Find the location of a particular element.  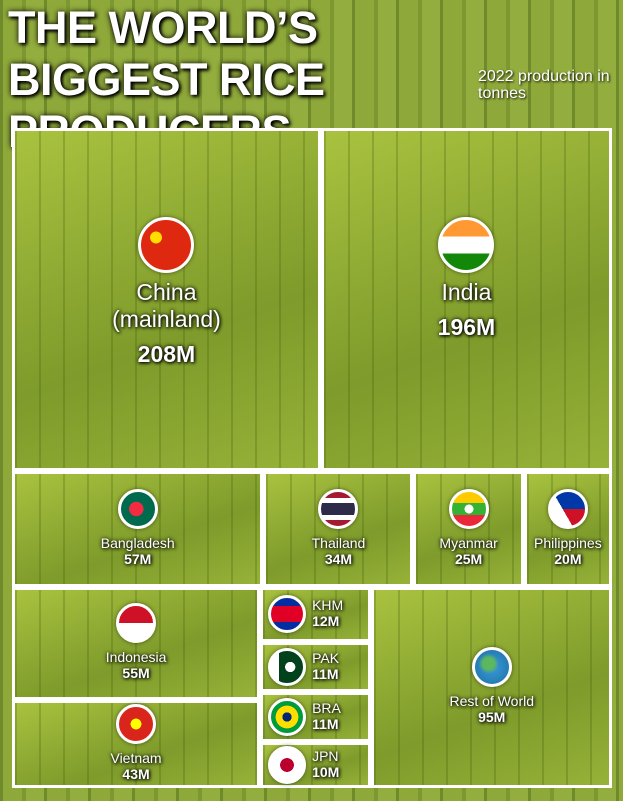

cell-label: China (mainland) 208M is located at coordinates (166, 323).